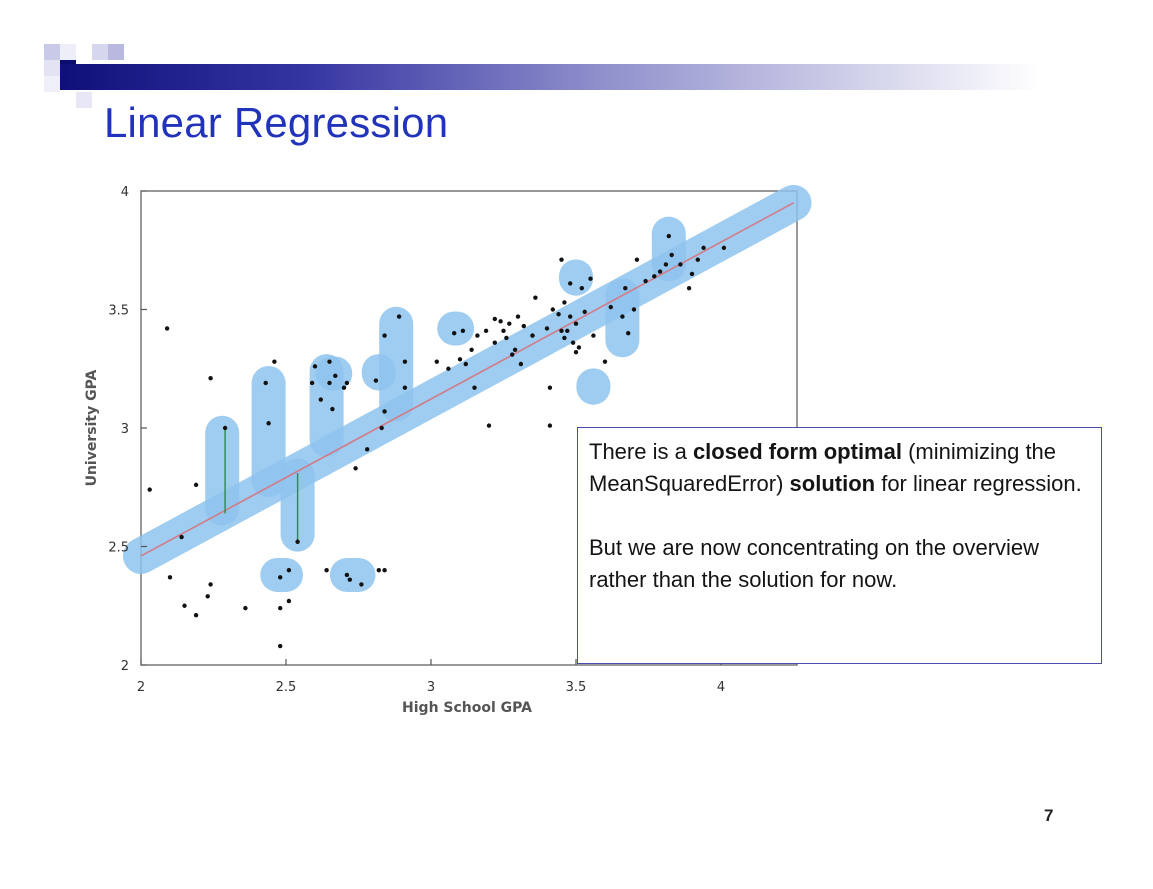 The height and width of the screenshot is (889, 1153). What do you see at coordinates (797, 451) in the screenshot?
I see `note-bold-phrase: closed form optimal` at bounding box center [797, 451].